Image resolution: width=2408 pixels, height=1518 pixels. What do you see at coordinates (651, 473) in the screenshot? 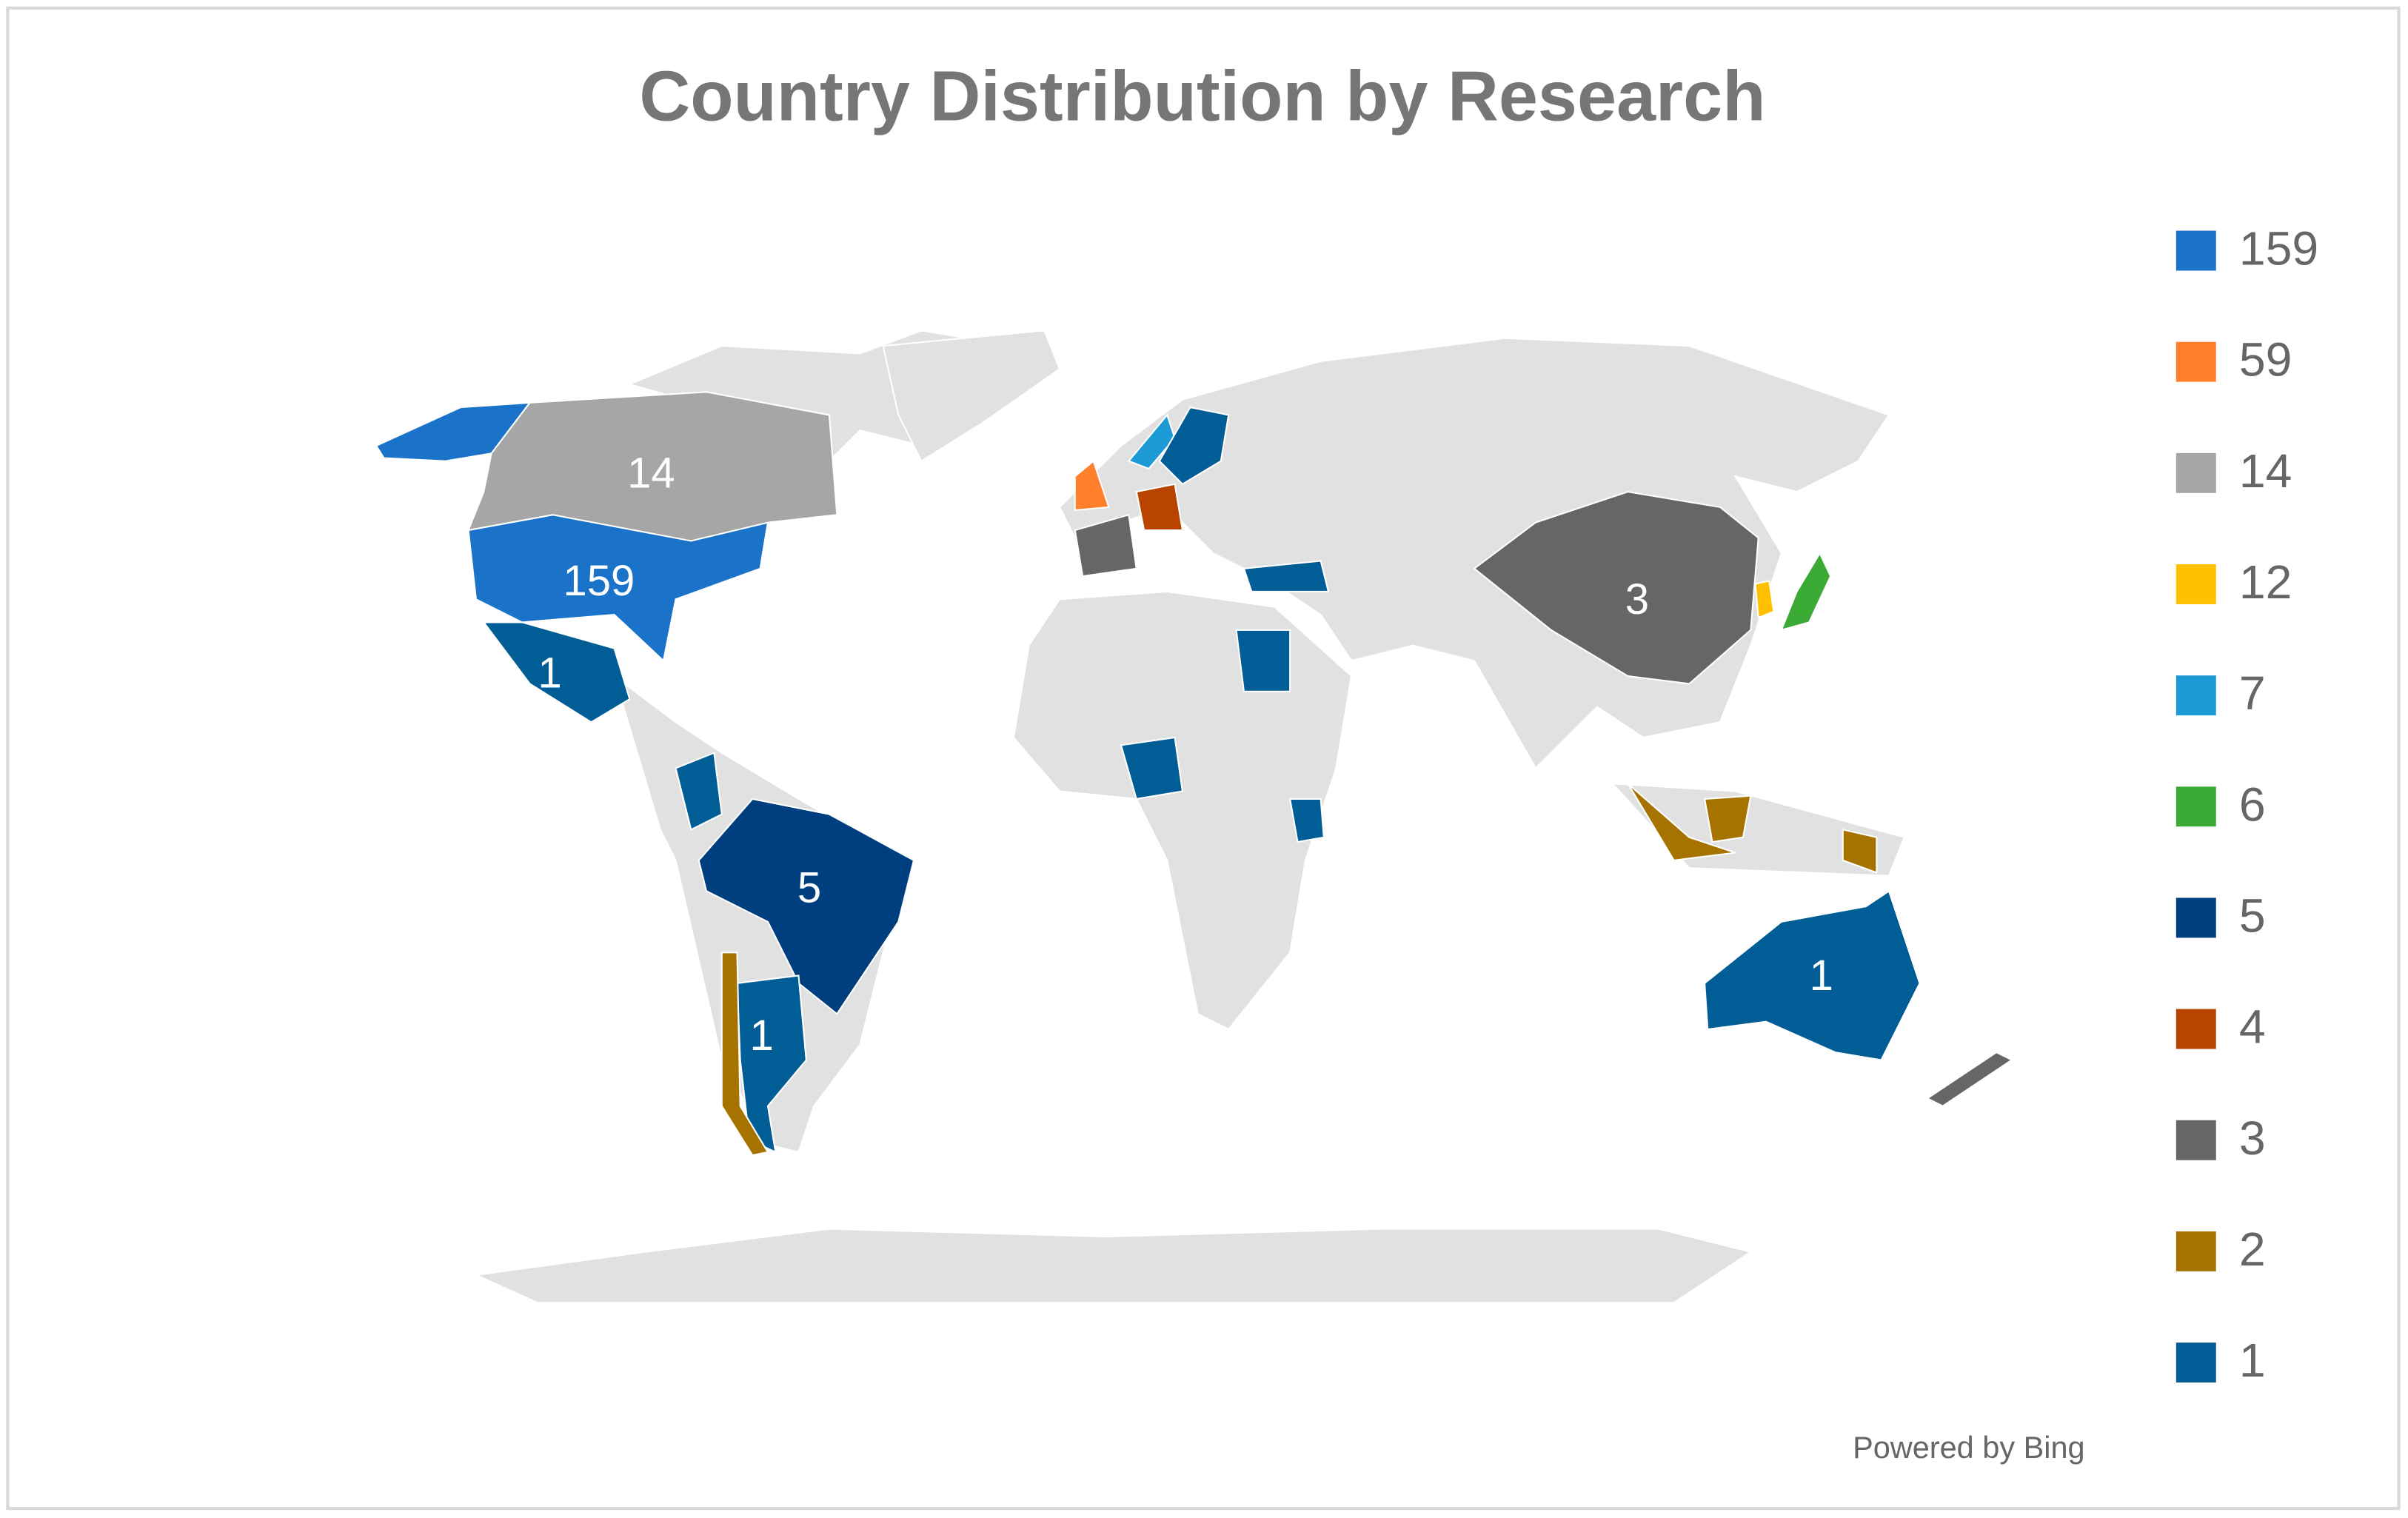
I see `region-label: 14` at bounding box center [651, 473].